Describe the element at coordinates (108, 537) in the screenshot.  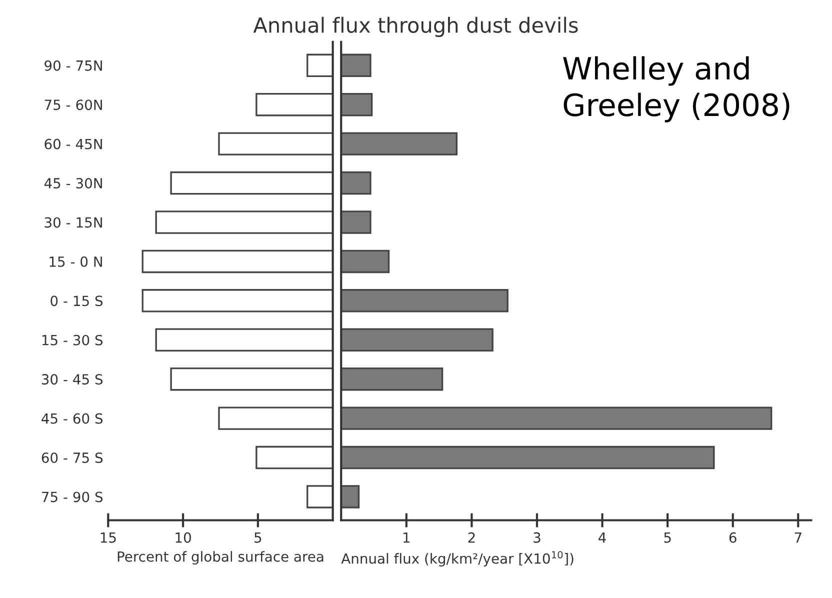
I see `x-tick-label: 15` at that location.